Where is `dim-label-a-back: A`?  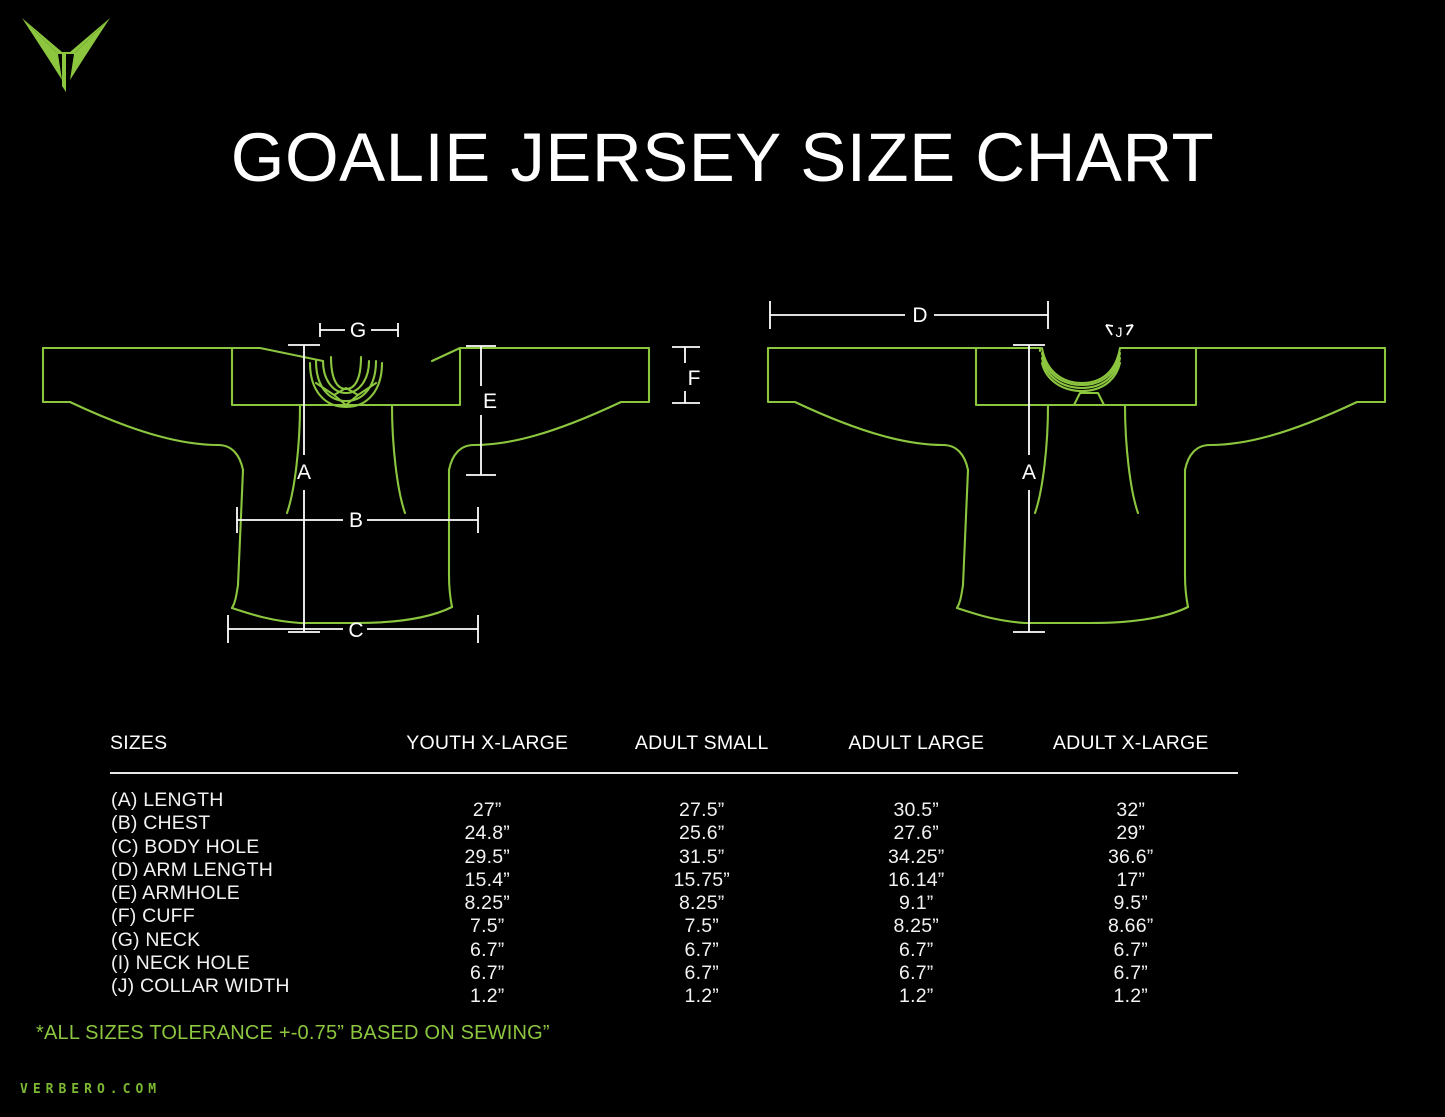
dim-label-a-back: A is located at coordinates (1029, 472).